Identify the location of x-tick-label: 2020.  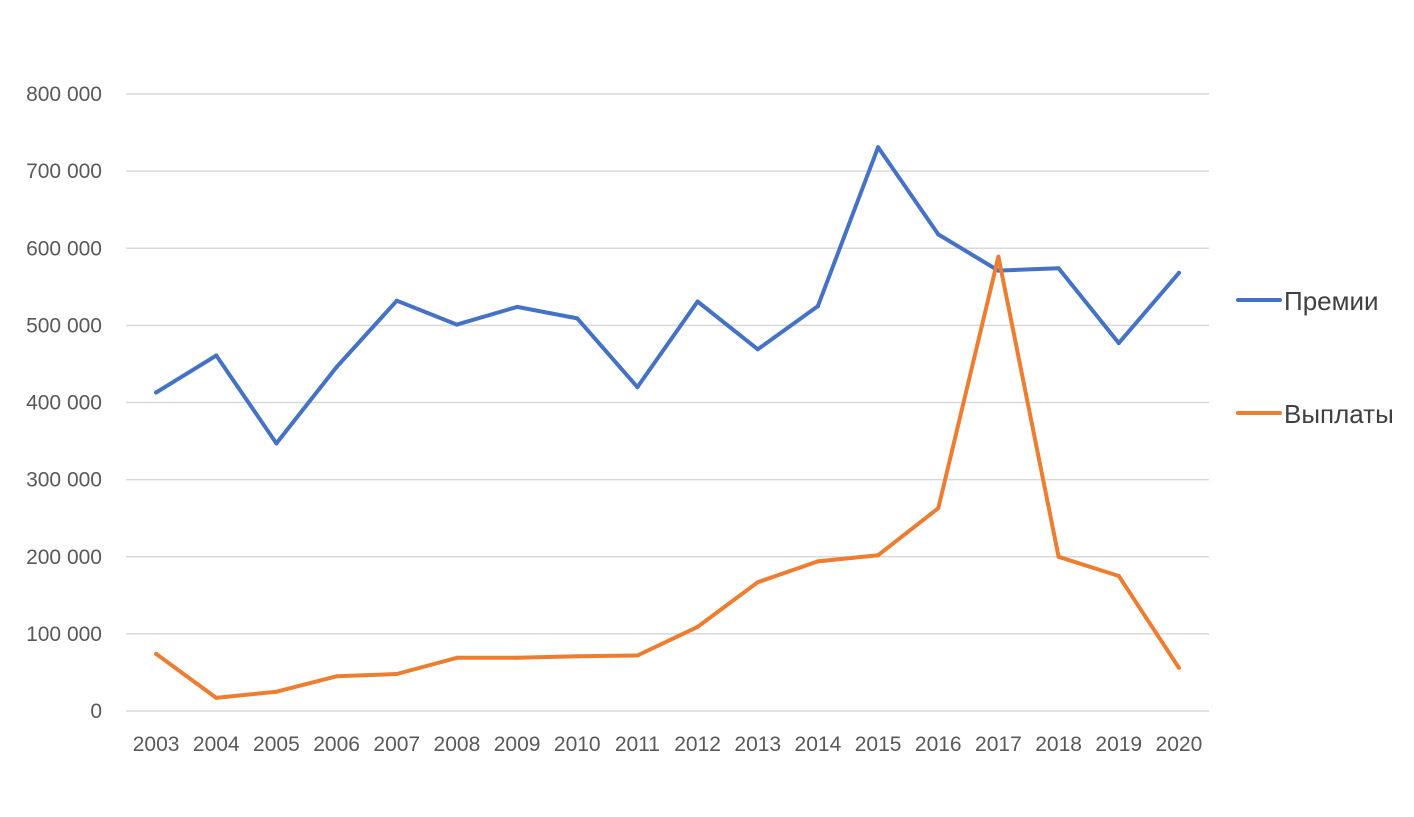
(1179, 744).